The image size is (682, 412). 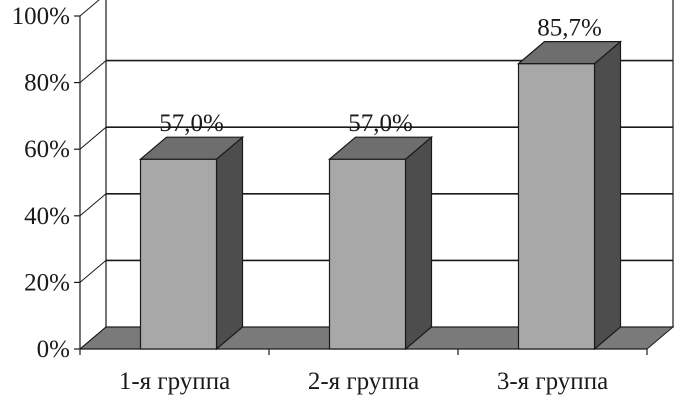 I want to click on data-label: 85,7%, so click(x=569, y=28).